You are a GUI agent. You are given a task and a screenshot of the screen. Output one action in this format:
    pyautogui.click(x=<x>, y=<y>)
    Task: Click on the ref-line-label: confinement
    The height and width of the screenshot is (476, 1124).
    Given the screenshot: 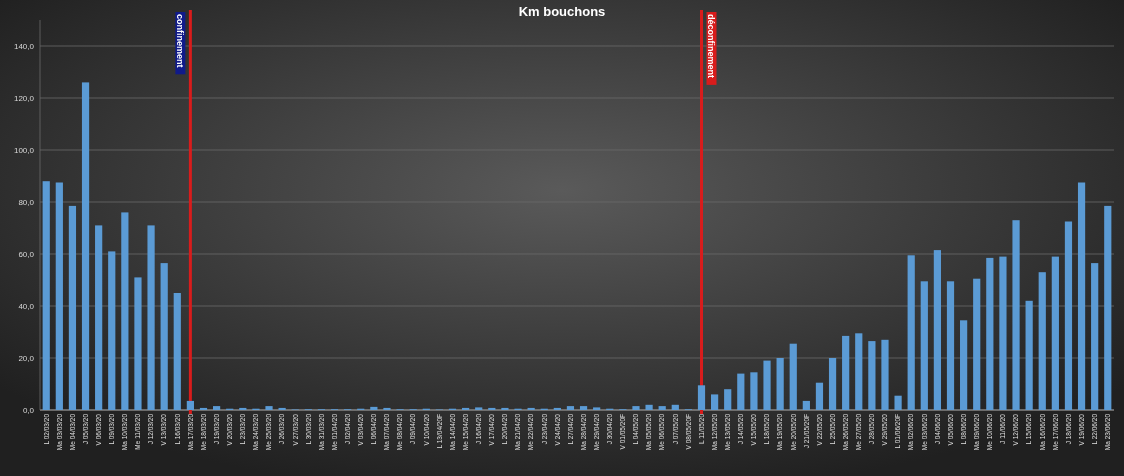 What is the action you would take?
    pyautogui.click(x=180, y=41)
    